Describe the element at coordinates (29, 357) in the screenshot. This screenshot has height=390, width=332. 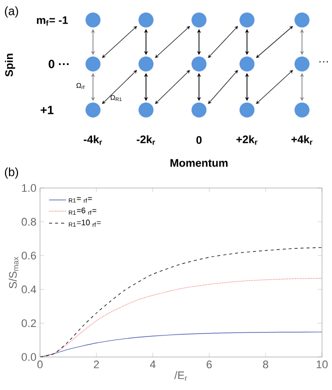
I see `y-tick-label: 0.0` at that location.